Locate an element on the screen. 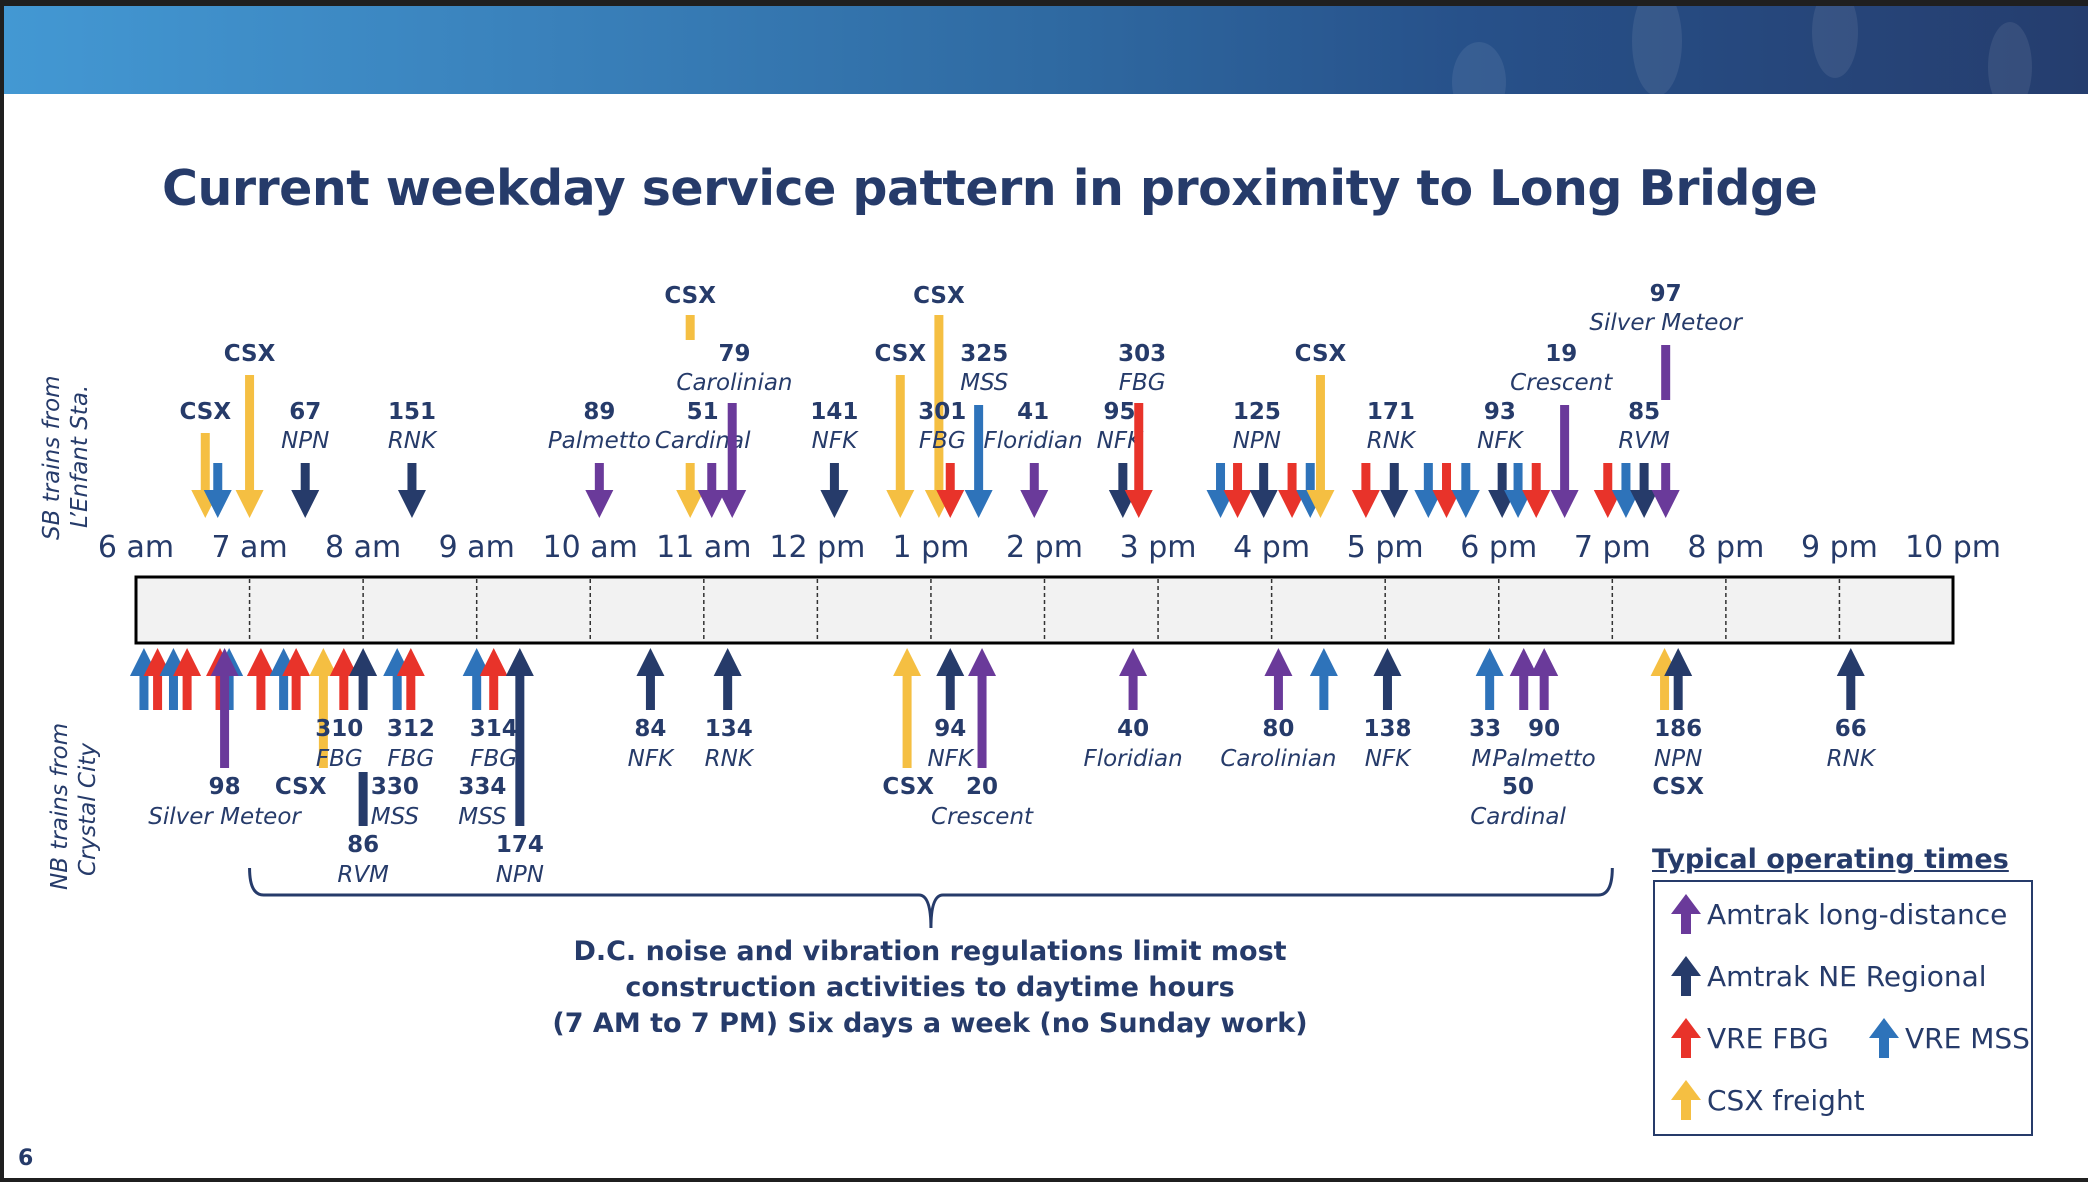 The width and height of the screenshot is (2088, 1182). sb-train-93: 93 NFK is located at coordinates (1501, 458).